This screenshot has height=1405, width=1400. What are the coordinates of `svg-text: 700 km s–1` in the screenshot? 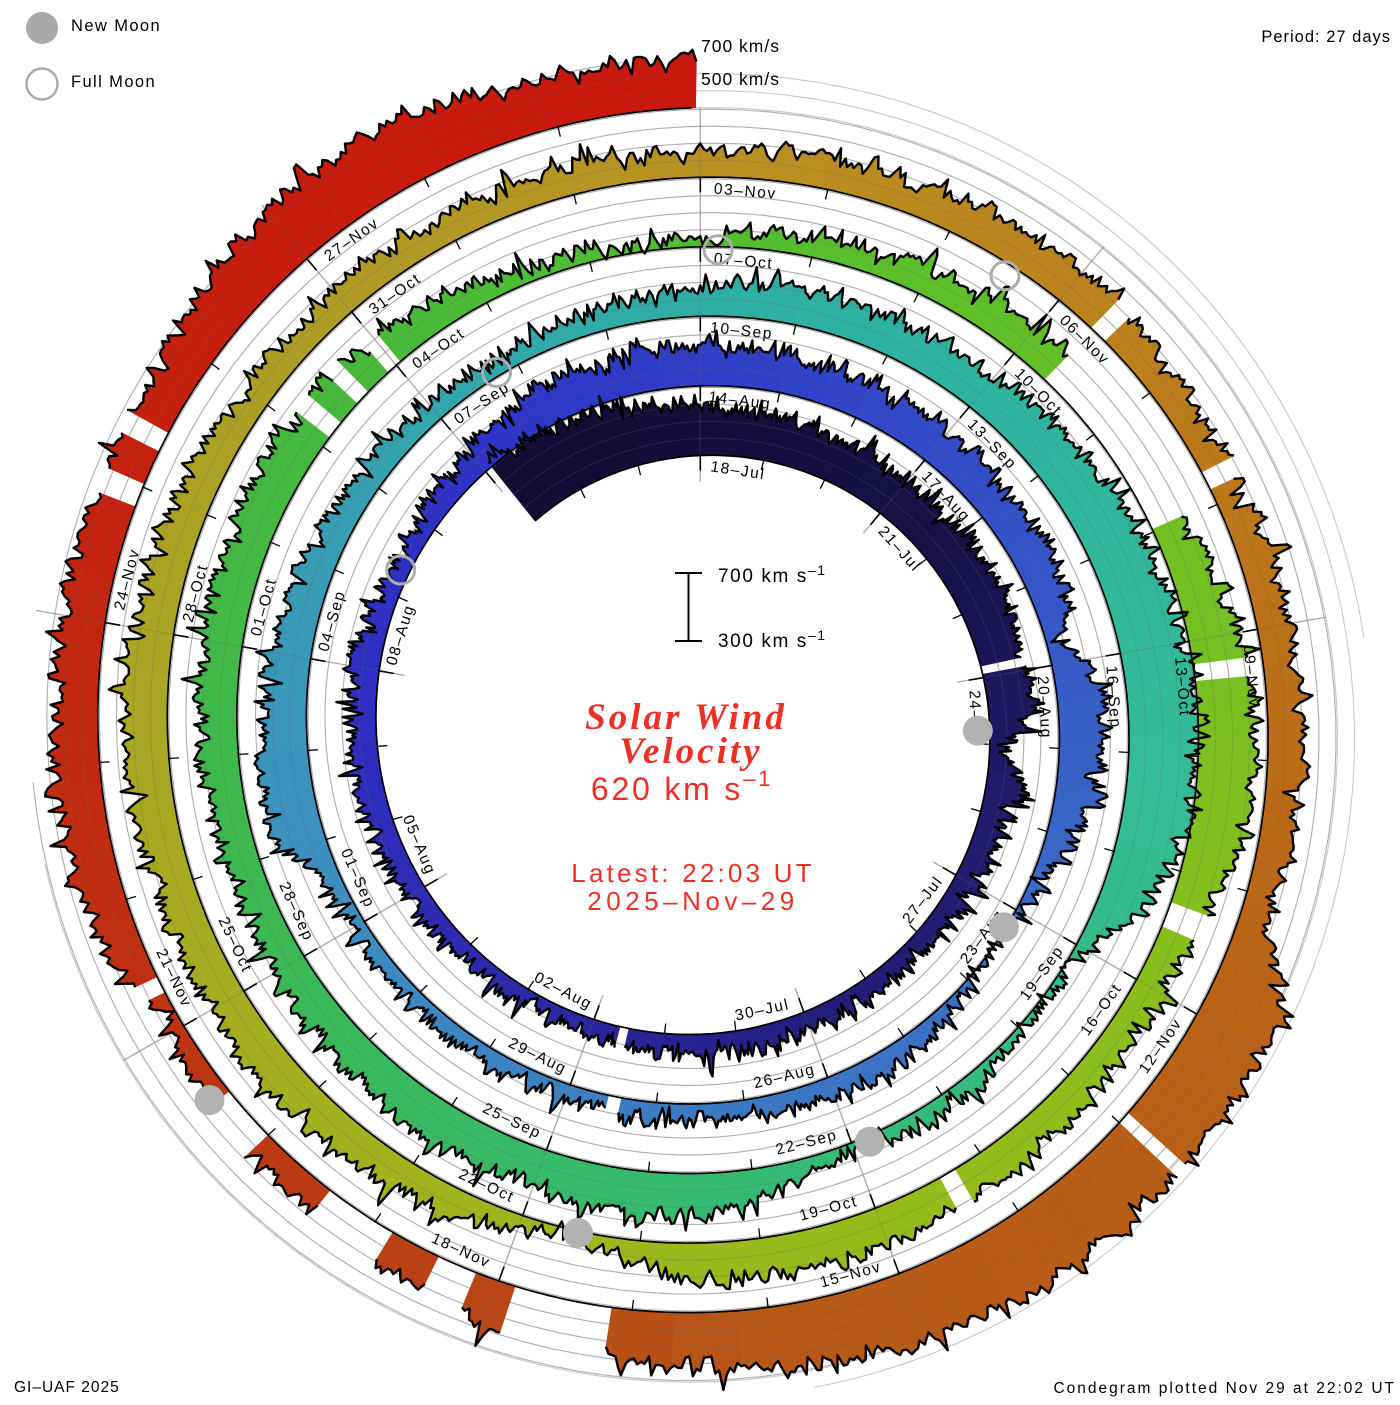 It's located at (772, 574).